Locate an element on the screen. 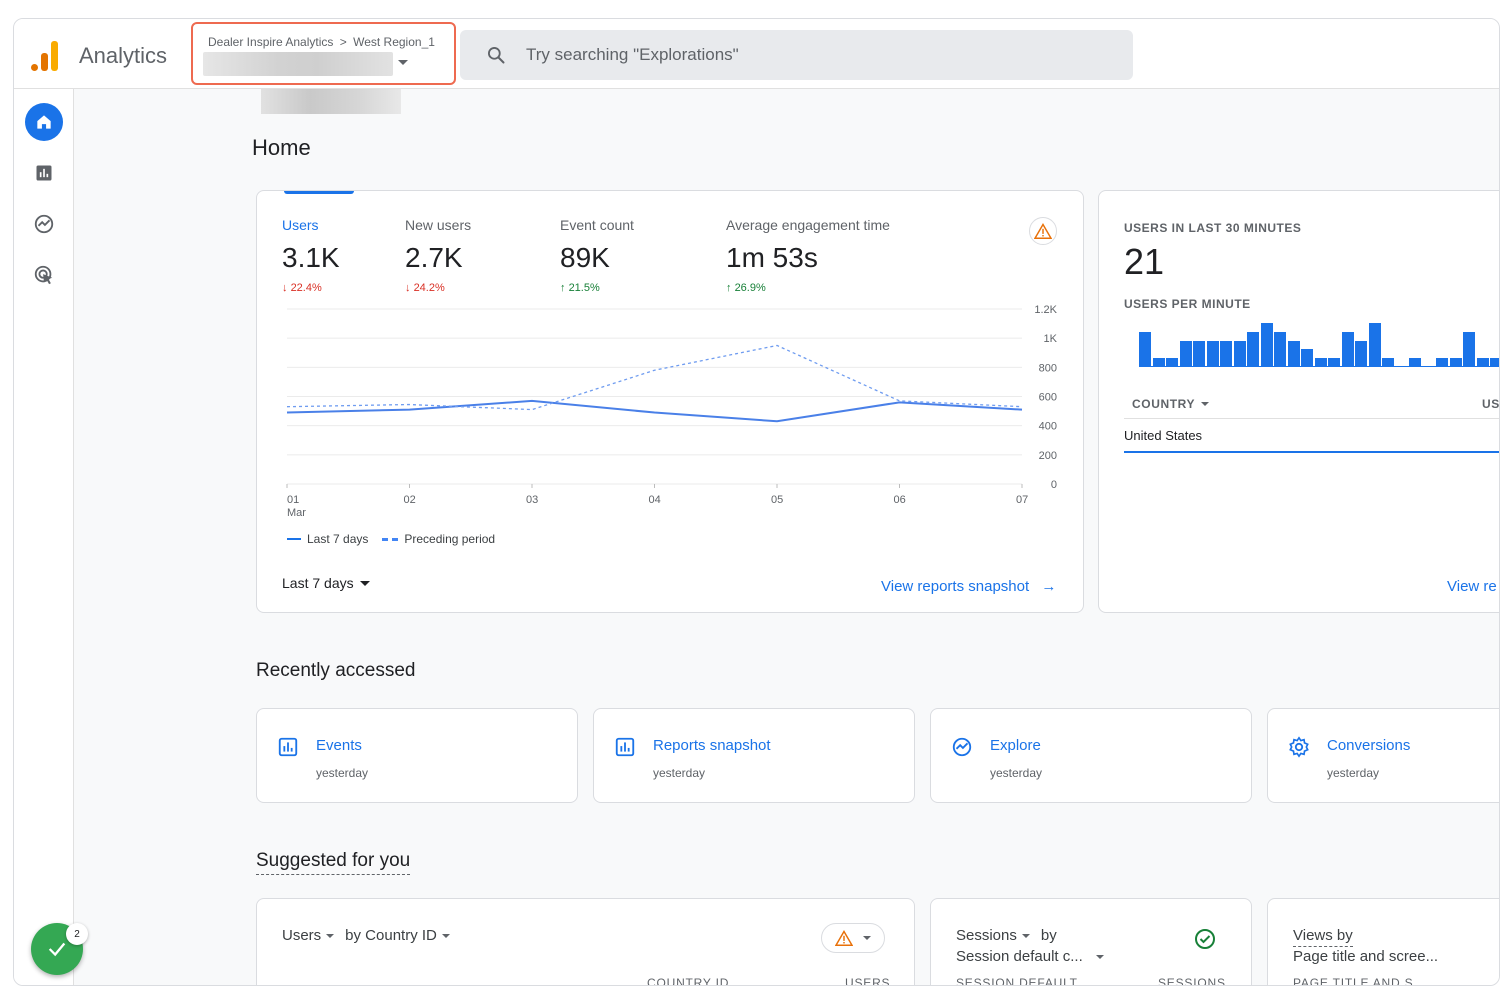 Image resolution: width=1500 pixels, height=1000 pixels. search-input: Try searching "Explorations" is located at coordinates (632, 54).